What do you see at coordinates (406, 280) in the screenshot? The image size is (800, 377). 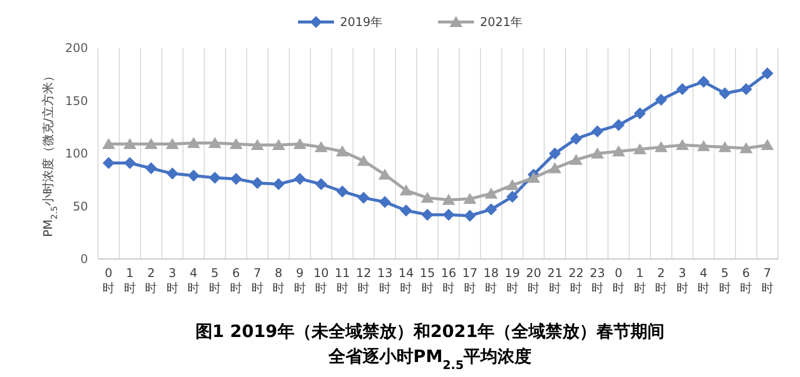 I see `x-tick-label: 14时` at bounding box center [406, 280].